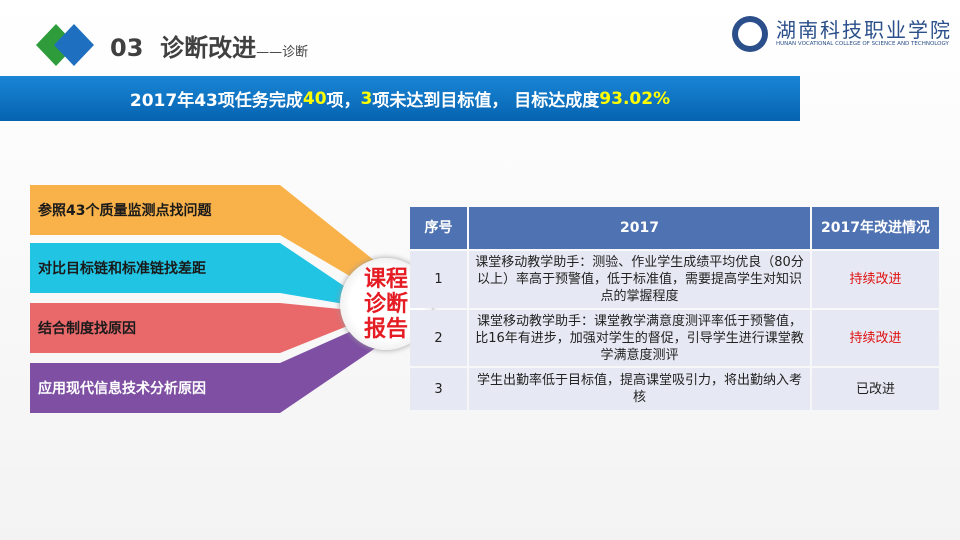  Describe the element at coordinates (438, 279) in the screenshot. I see `table-cell: 1` at that location.